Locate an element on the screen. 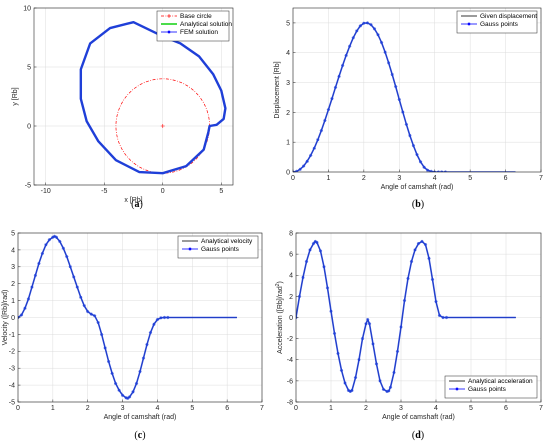  y-tick-label: 2 is located at coordinates (13, 284).